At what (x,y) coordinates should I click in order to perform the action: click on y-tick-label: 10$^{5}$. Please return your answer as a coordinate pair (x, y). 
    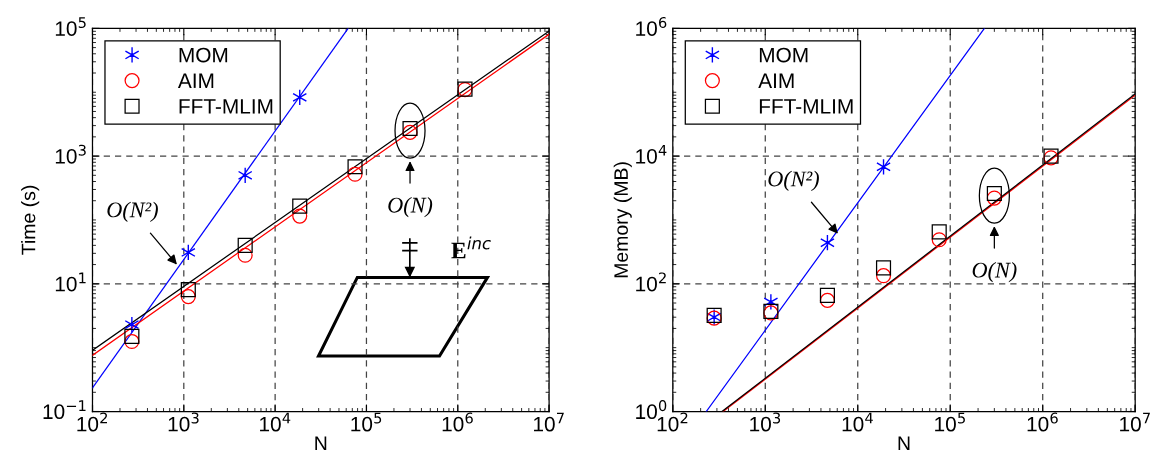
    Looking at the image, I should click on (70, 26).